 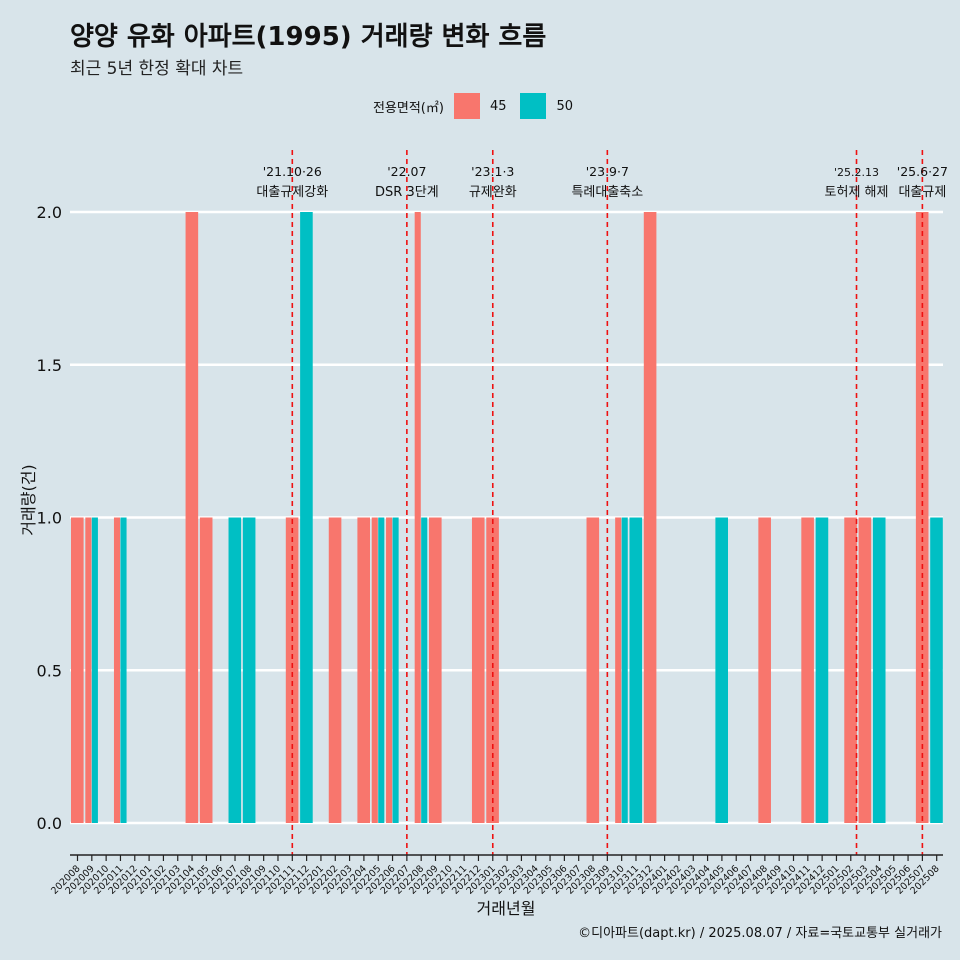 What do you see at coordinates (49, 212) in the screenshot?
I see `y-tick-label: 2.0` at bounding box center [49, 212].